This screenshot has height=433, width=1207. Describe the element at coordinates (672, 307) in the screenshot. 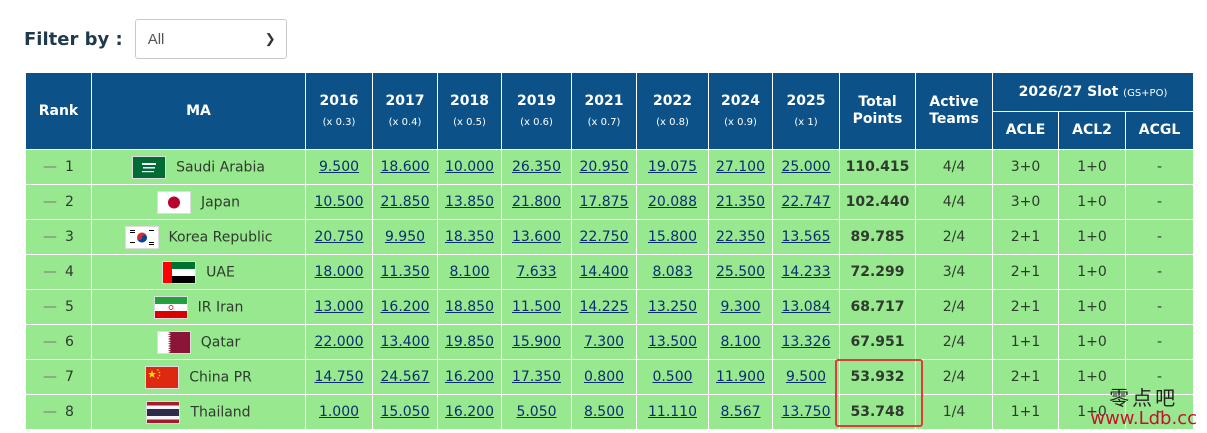

I see `season-points-link: 13.250` at that location.